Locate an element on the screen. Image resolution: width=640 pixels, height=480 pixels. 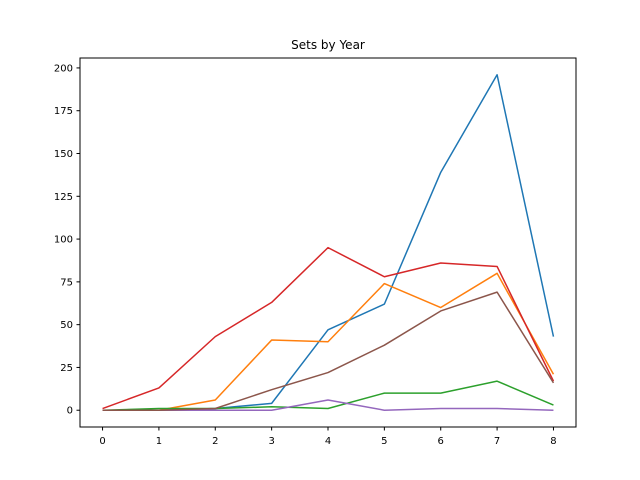
y-tick-label: 25 is located at coordinates (66, 368).